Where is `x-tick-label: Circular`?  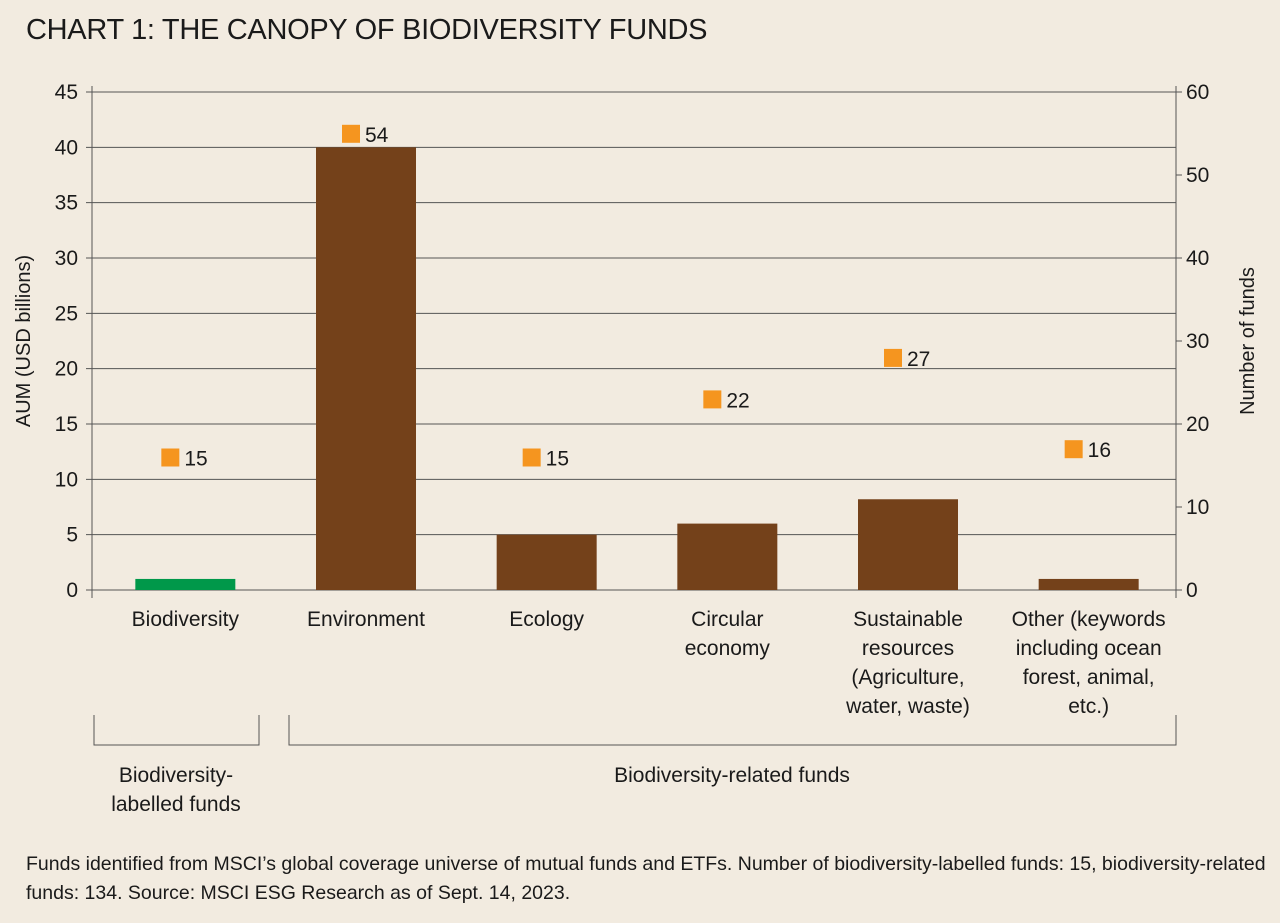
x-tick-label: Circular is located at coordinates (727, 619).